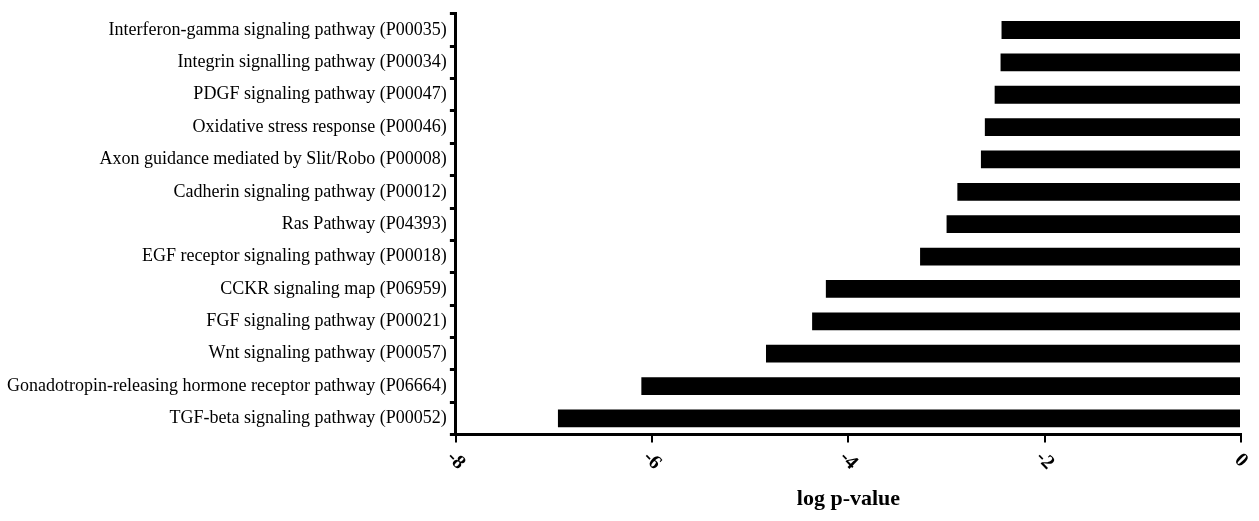 The width and height of the screenshot is (1259, 521). I want to click on y-tick-label: FGF signaling pathway (P00021), so click(326, 321).